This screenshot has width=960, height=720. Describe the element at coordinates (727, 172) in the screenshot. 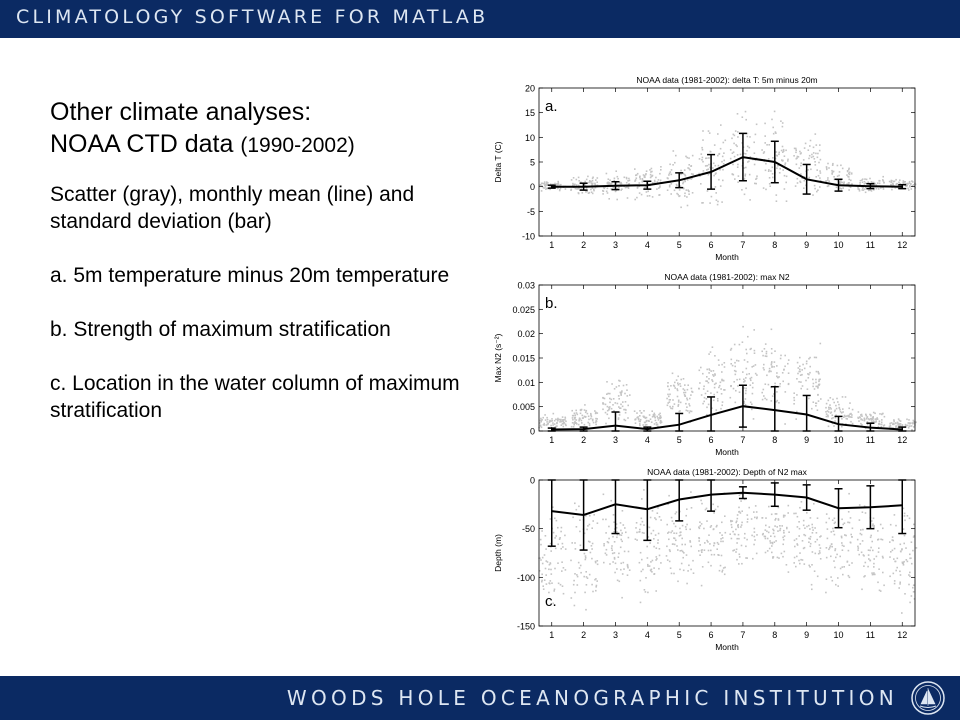

I see `mean-line` at that location.